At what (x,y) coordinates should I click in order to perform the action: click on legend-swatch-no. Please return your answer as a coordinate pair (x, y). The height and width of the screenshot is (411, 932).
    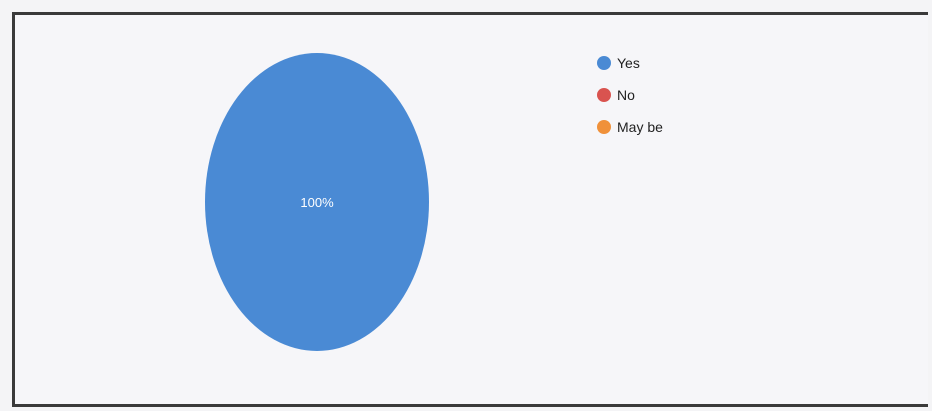
    Looking at the image, I should click on (604, 95).